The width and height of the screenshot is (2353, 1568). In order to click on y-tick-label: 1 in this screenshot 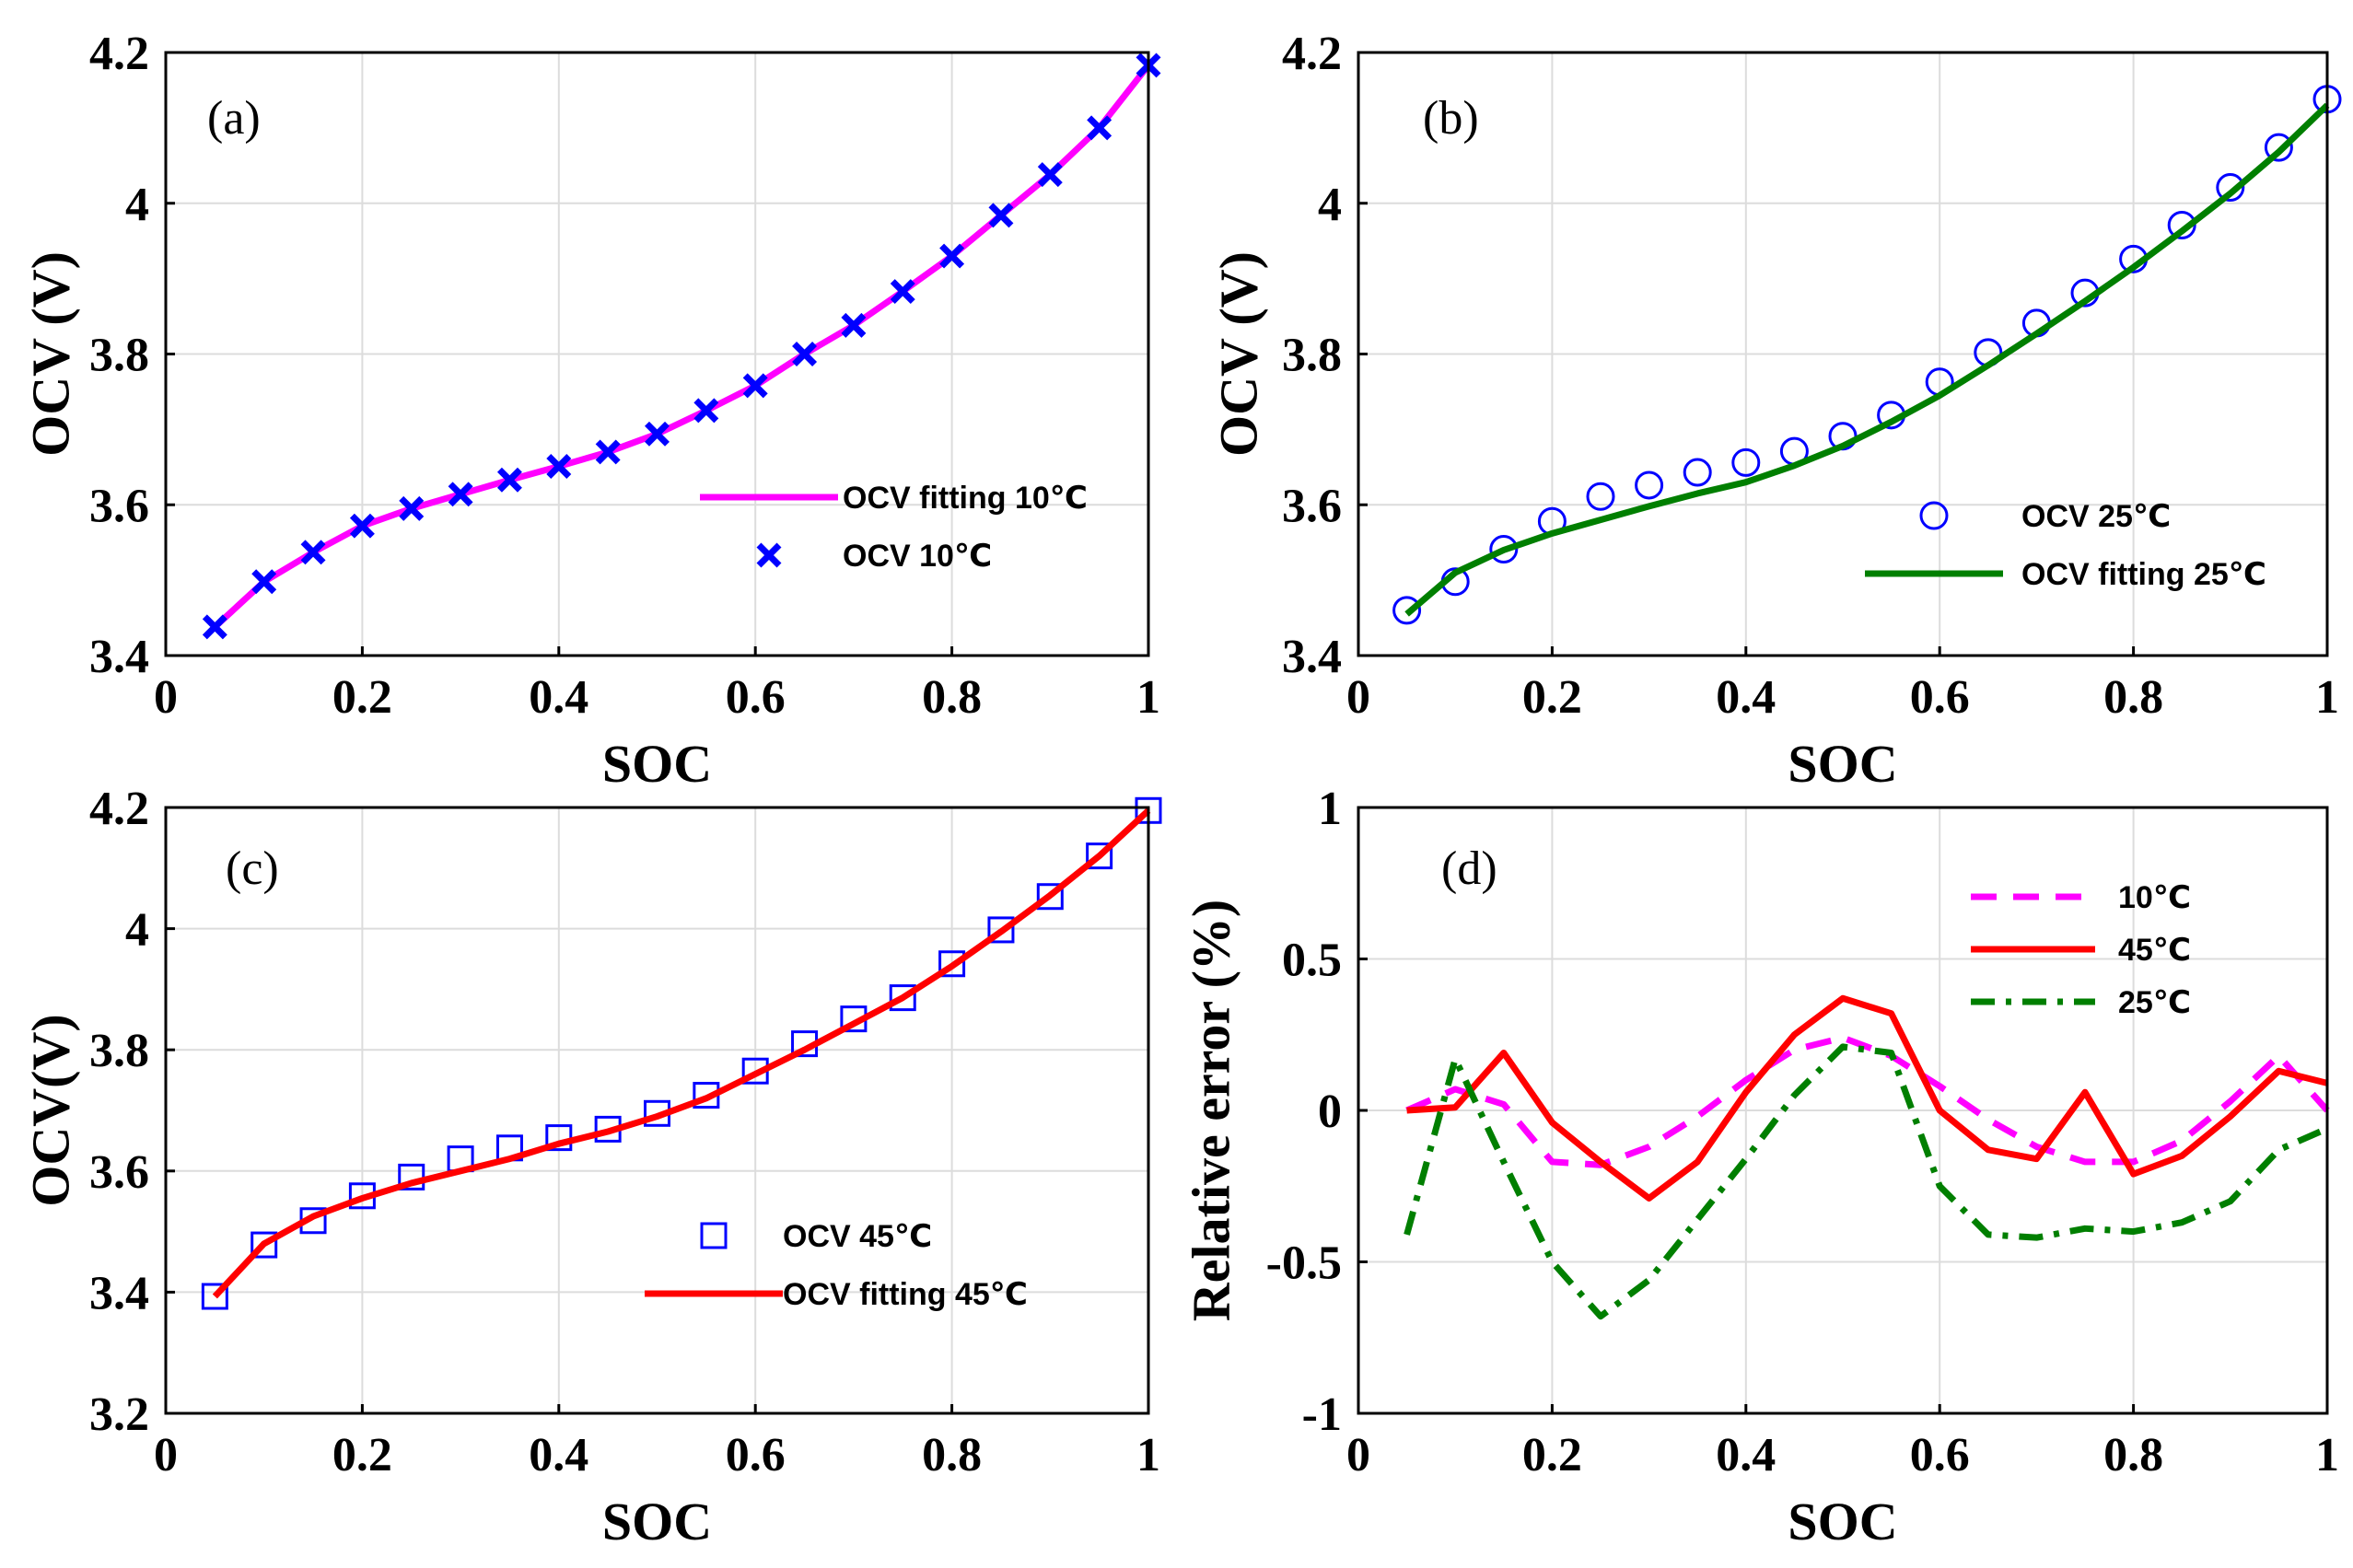, I will do `click(1330, 809)`.